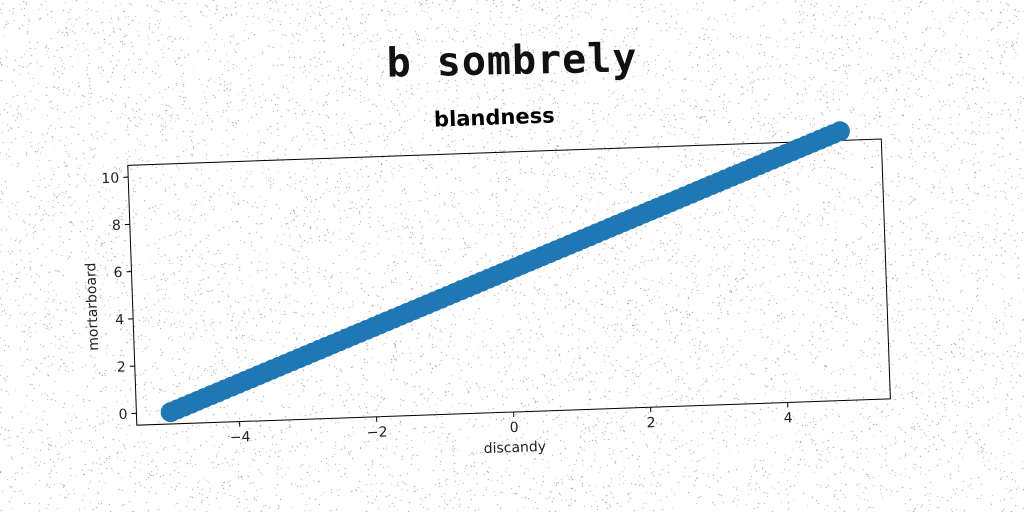 The image size is (1024, 512). What do you see at coordinates (377, 432) in the screenshot?
I see `x-tick-label: −2` at bounding box center [377, 432].